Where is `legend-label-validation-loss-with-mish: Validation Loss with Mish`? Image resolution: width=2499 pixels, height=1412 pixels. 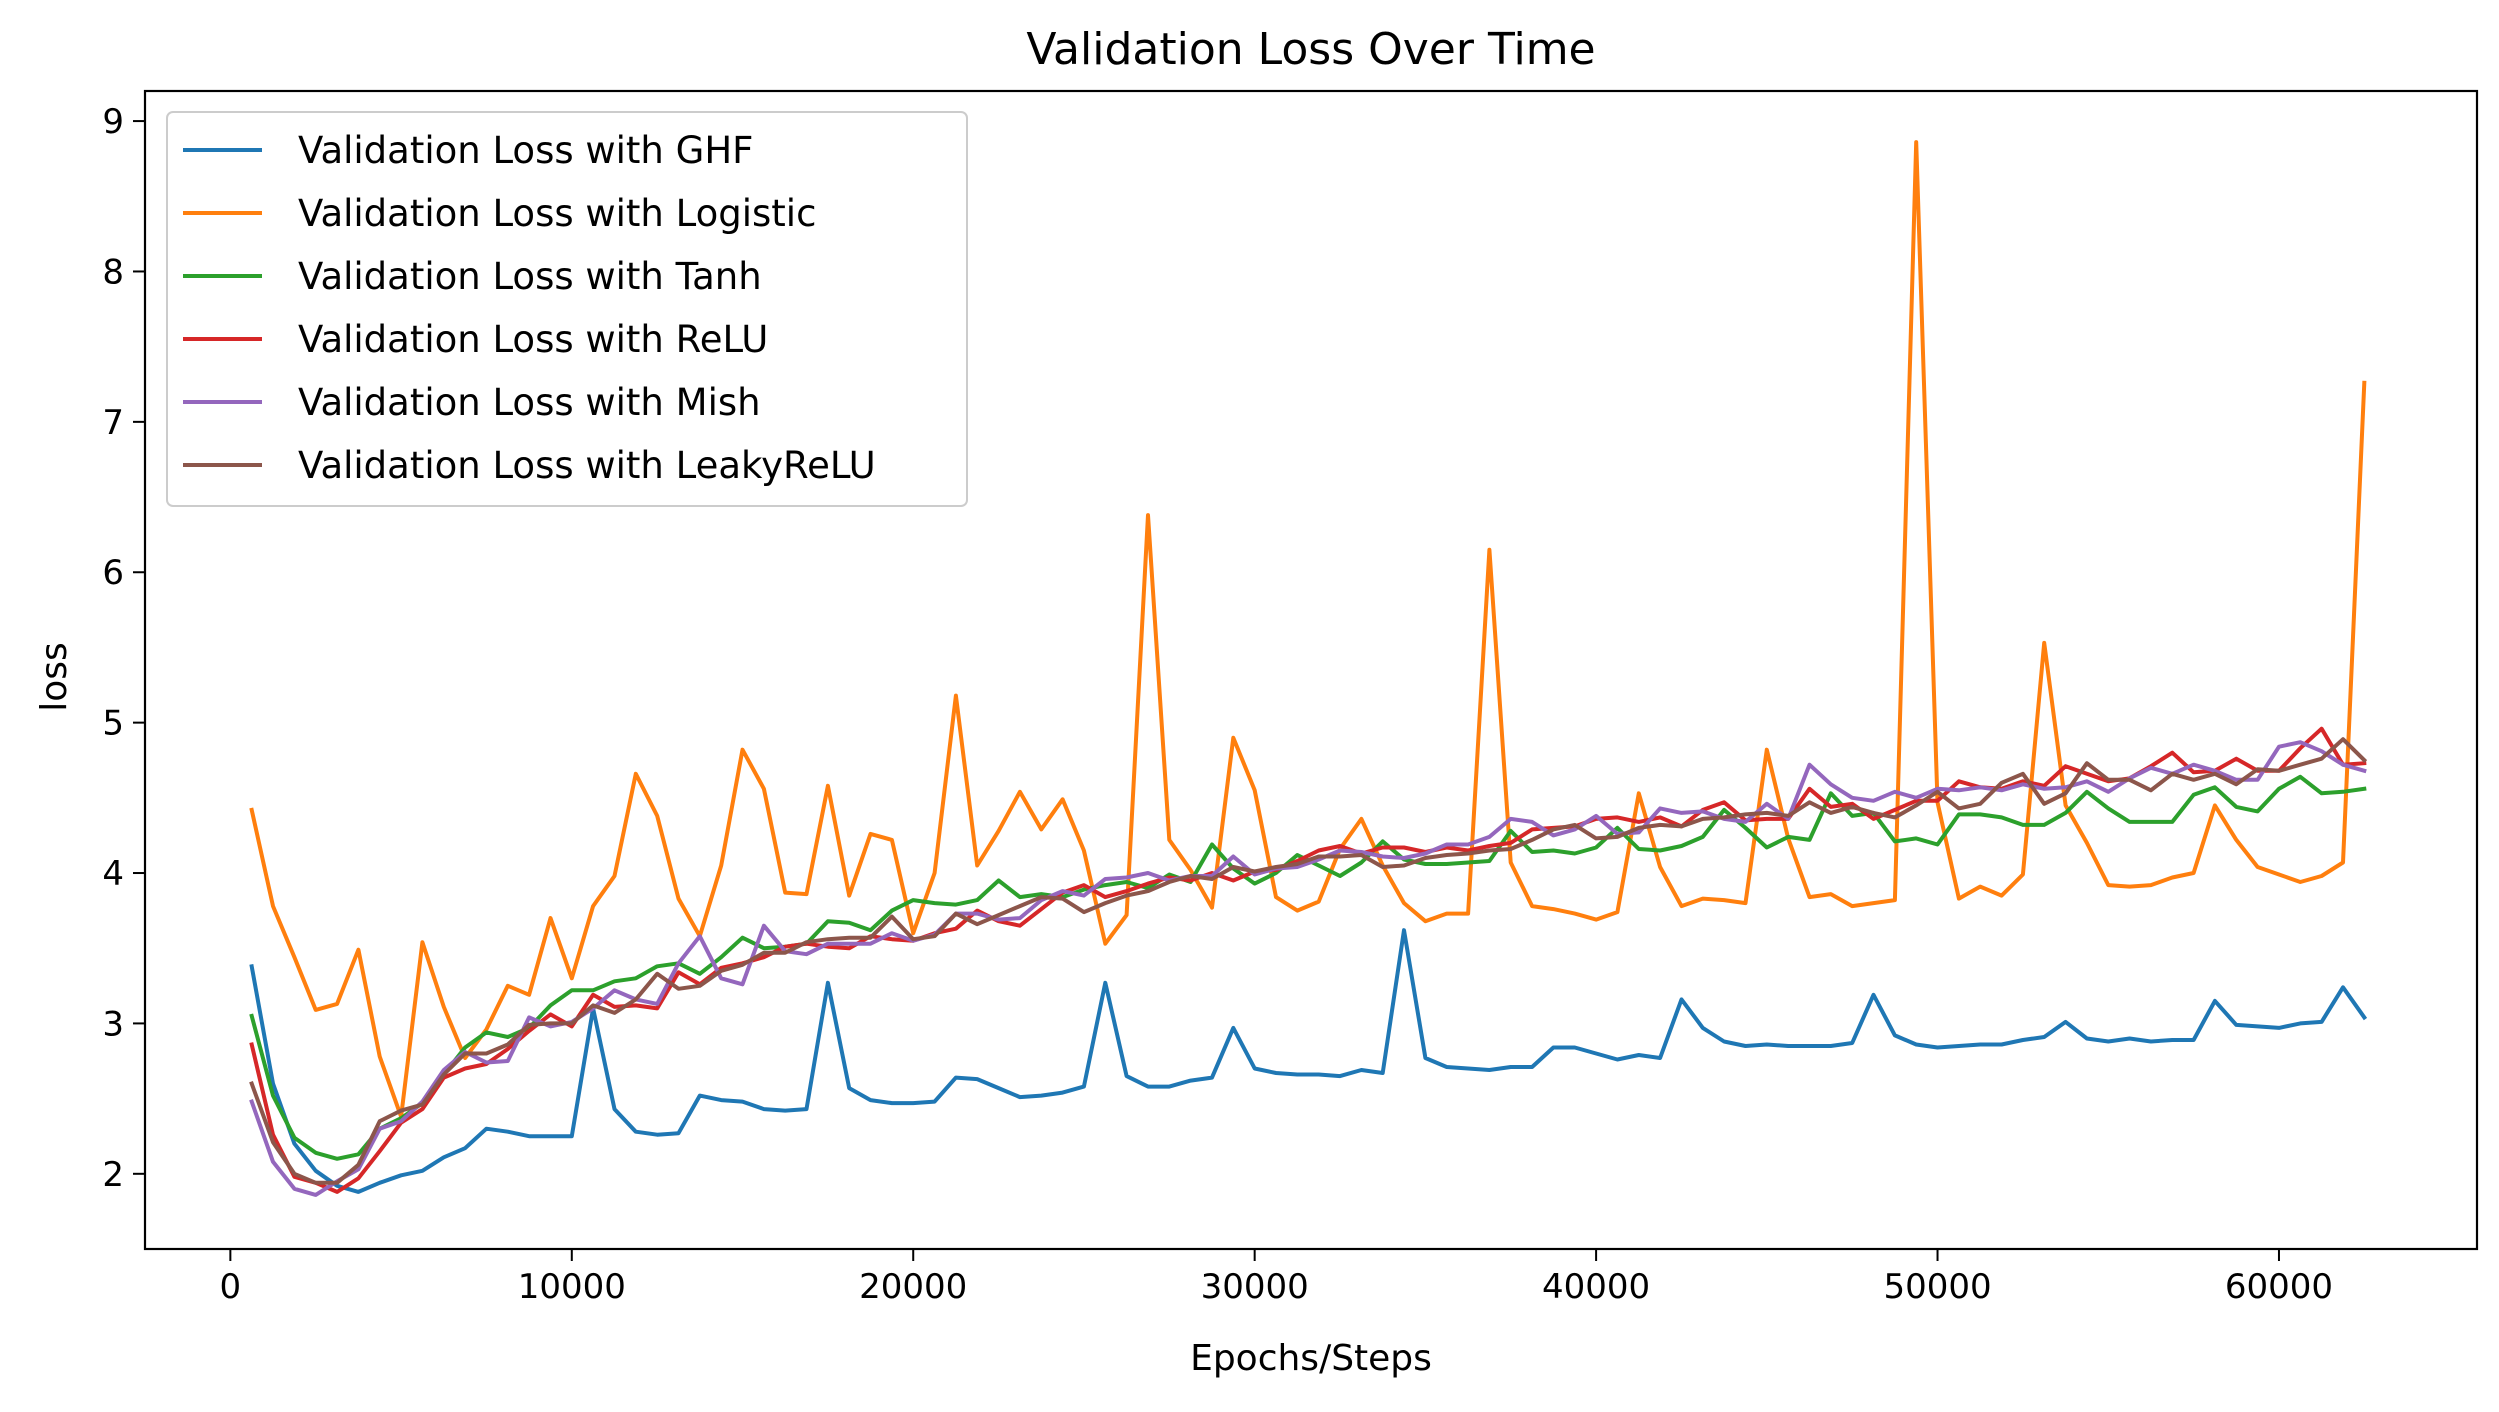 legend-label-validation-loss-with-mish: Validation Loss with Mish is located at coordinates (529, 402).